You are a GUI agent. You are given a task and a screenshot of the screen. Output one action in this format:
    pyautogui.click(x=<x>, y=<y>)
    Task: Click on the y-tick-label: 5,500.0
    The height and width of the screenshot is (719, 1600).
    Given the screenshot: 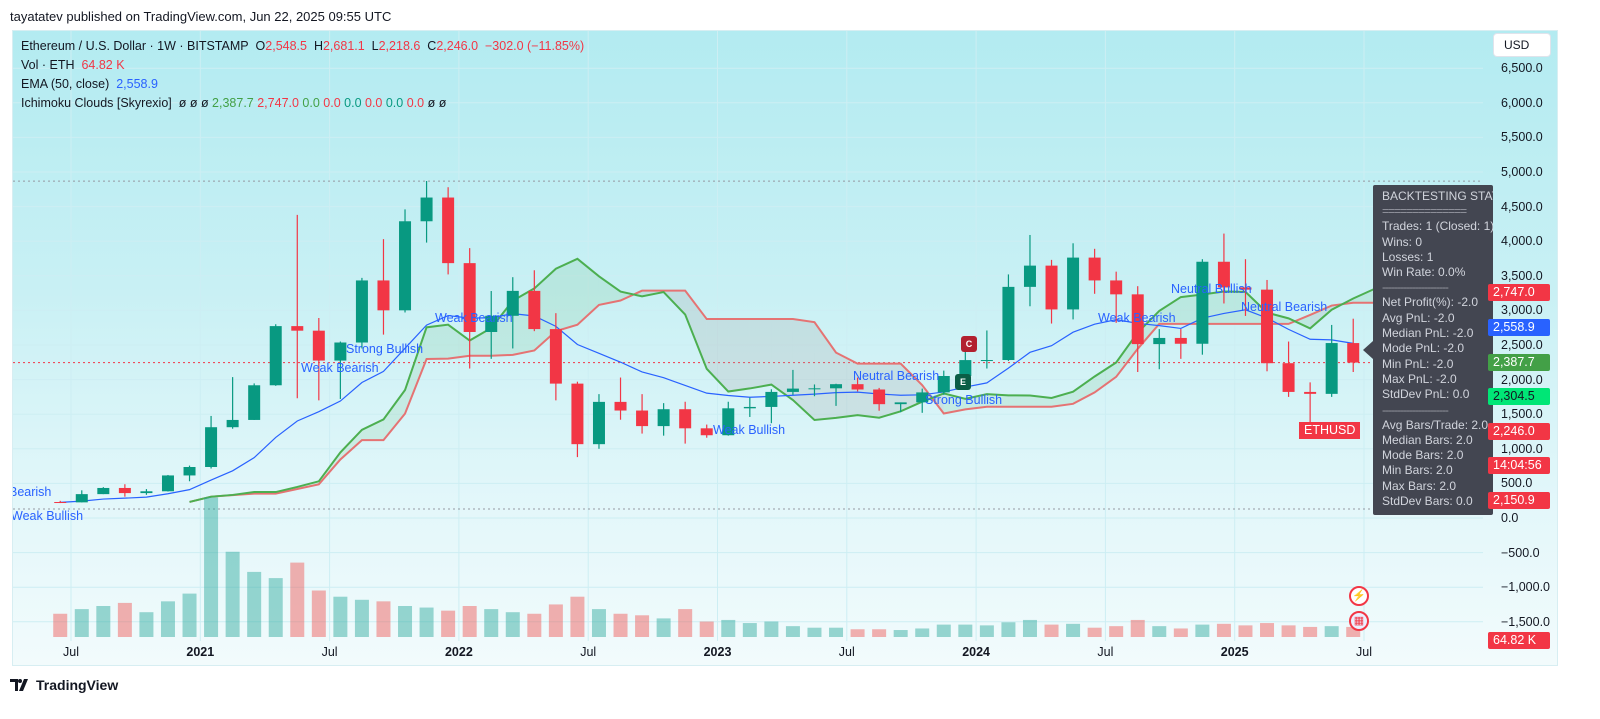 What is the action you would take?
    pyautogui.click(x=1522, y=137)
    